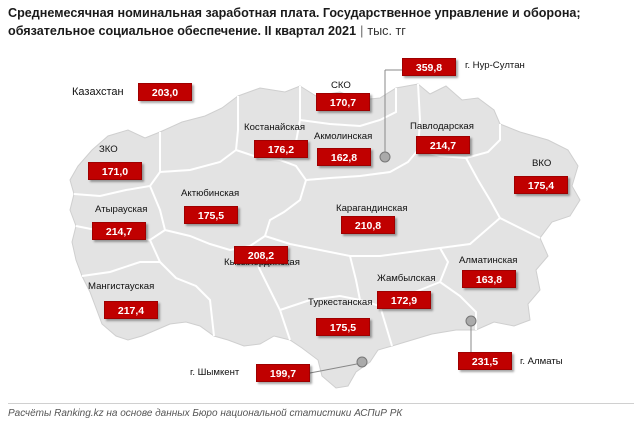 The image size is (642, 426). What do you see at coordinates (429, 67) in the screenshot?
I see `nur-sultan-value: 359,8` at bounding box center [429, 67].